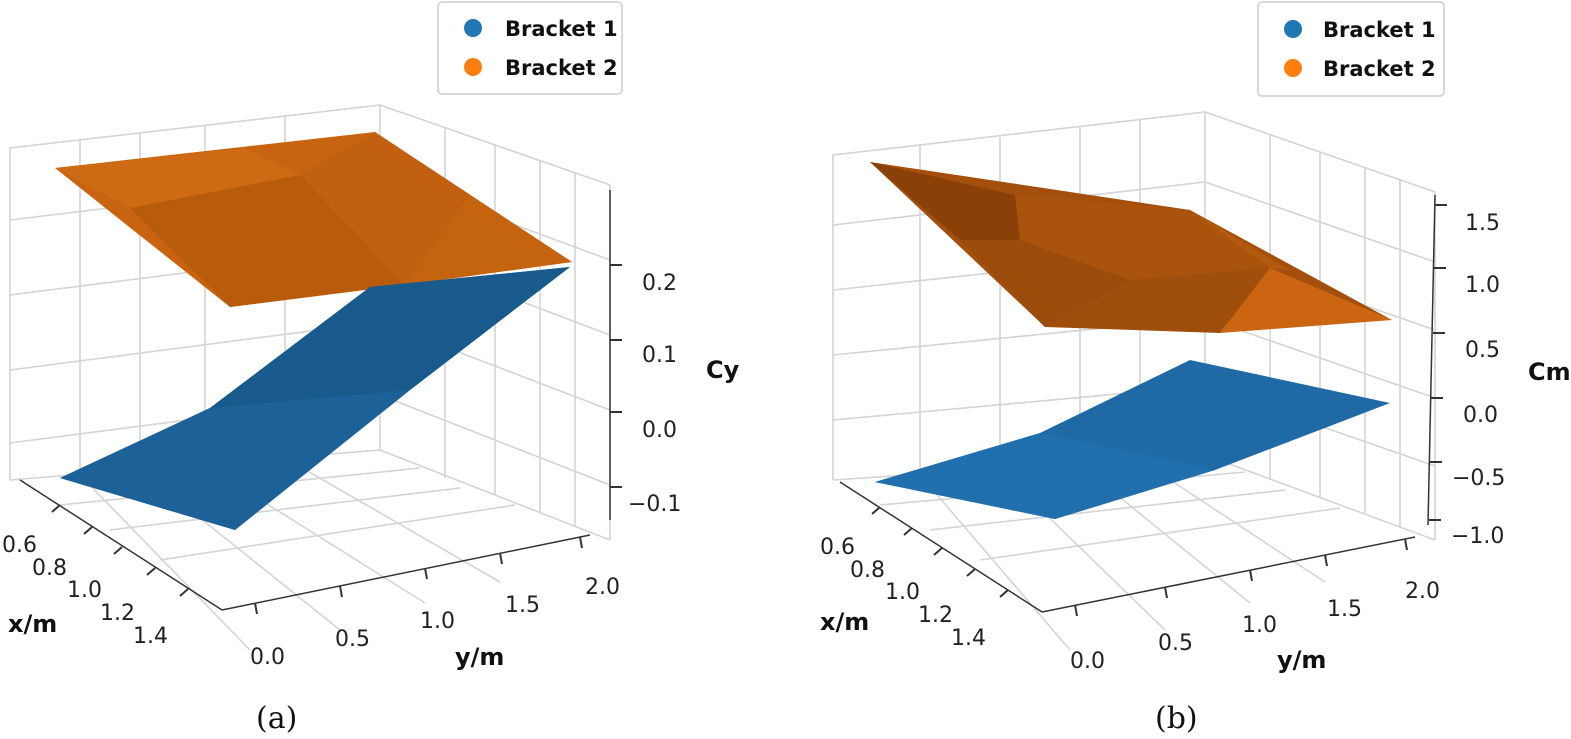  Describe the element at coordinates (659, 355) in the screenshot. I see `z-tick: 0.1` at that location.